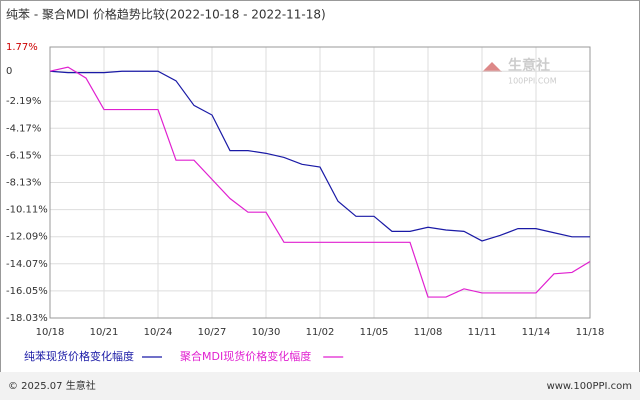  Describe the element at coordinates (590, 332) in the screenshot. I see `x-tick-label: 11/18` at that location.